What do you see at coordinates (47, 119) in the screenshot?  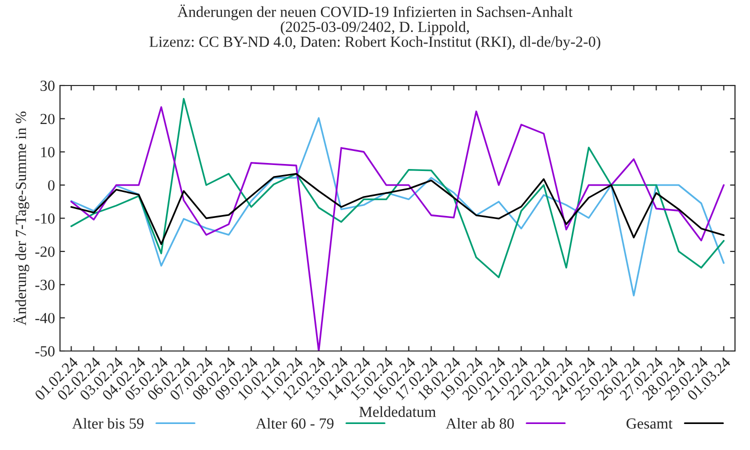 I see `y-tick-label: 20` at bounding box center [47, 119].